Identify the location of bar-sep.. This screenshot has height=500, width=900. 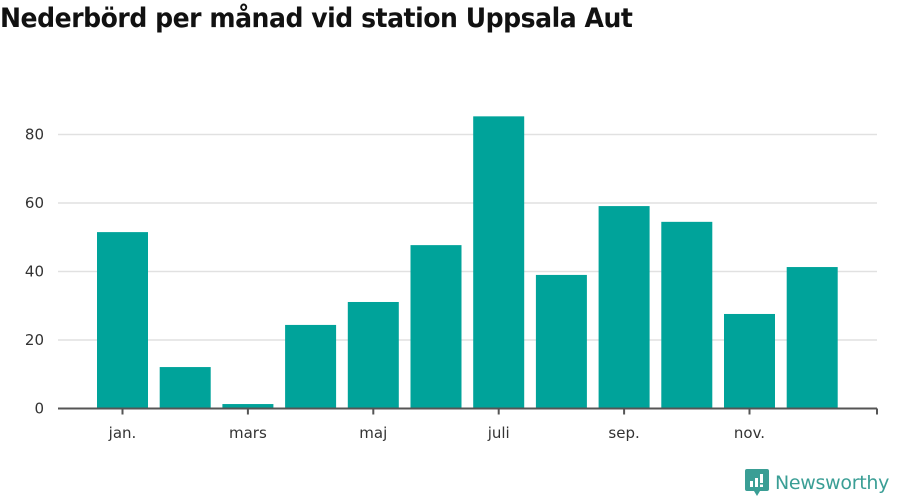
(624, 307).